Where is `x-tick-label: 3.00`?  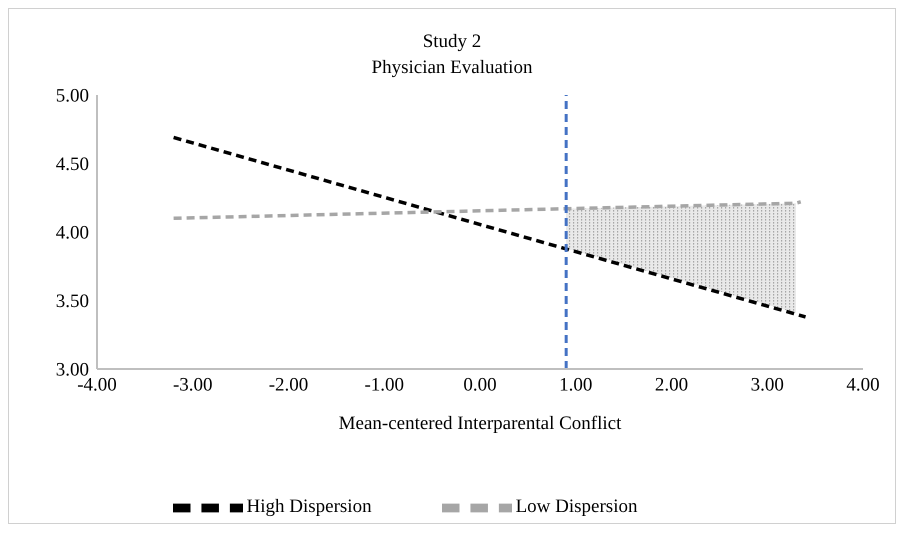
x-tick-label: 3.00 is located at coordinates (767, 385).